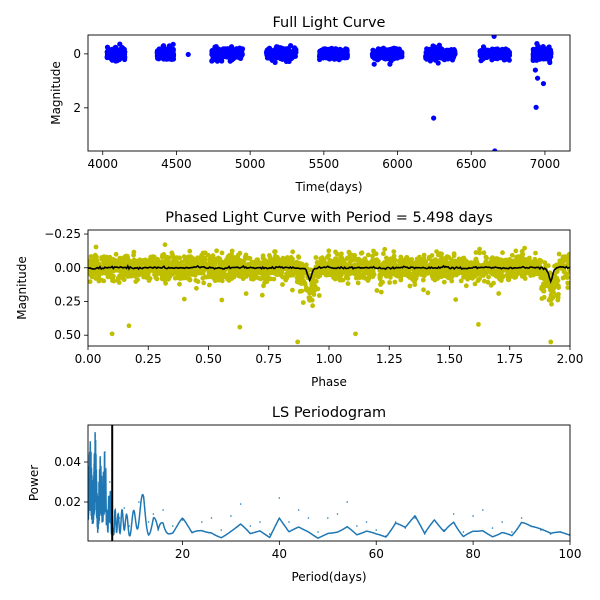 This screenshot has width=600, height=600. What do you see at coordinates (570, 359) in the screenshot?
I see `x-tick-label: 2.00` at bounding box center [570, 359].